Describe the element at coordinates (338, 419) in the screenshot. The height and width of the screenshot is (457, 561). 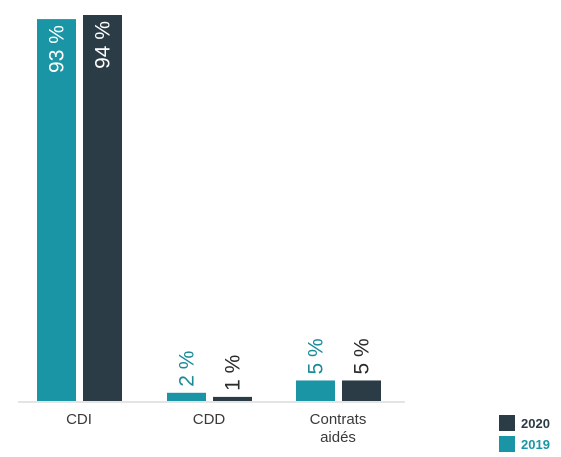
I see `category-label-2: Contrats` at that location.